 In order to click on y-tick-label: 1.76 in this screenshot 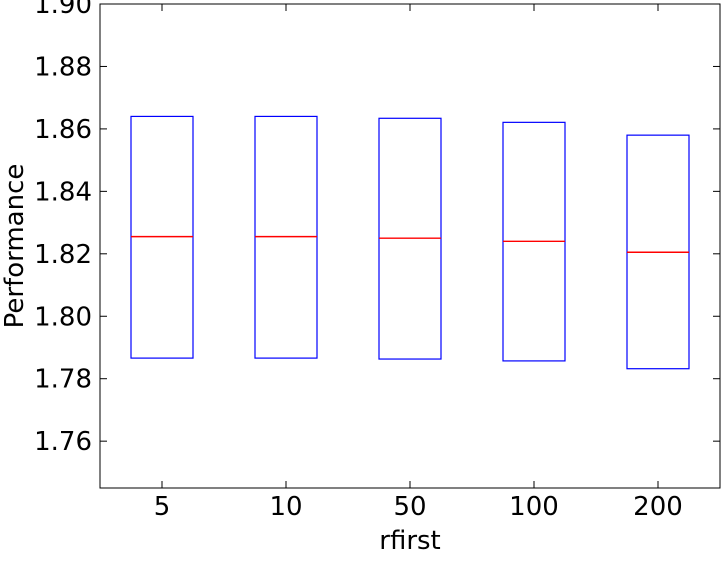, I will do `click(63, 442)`.